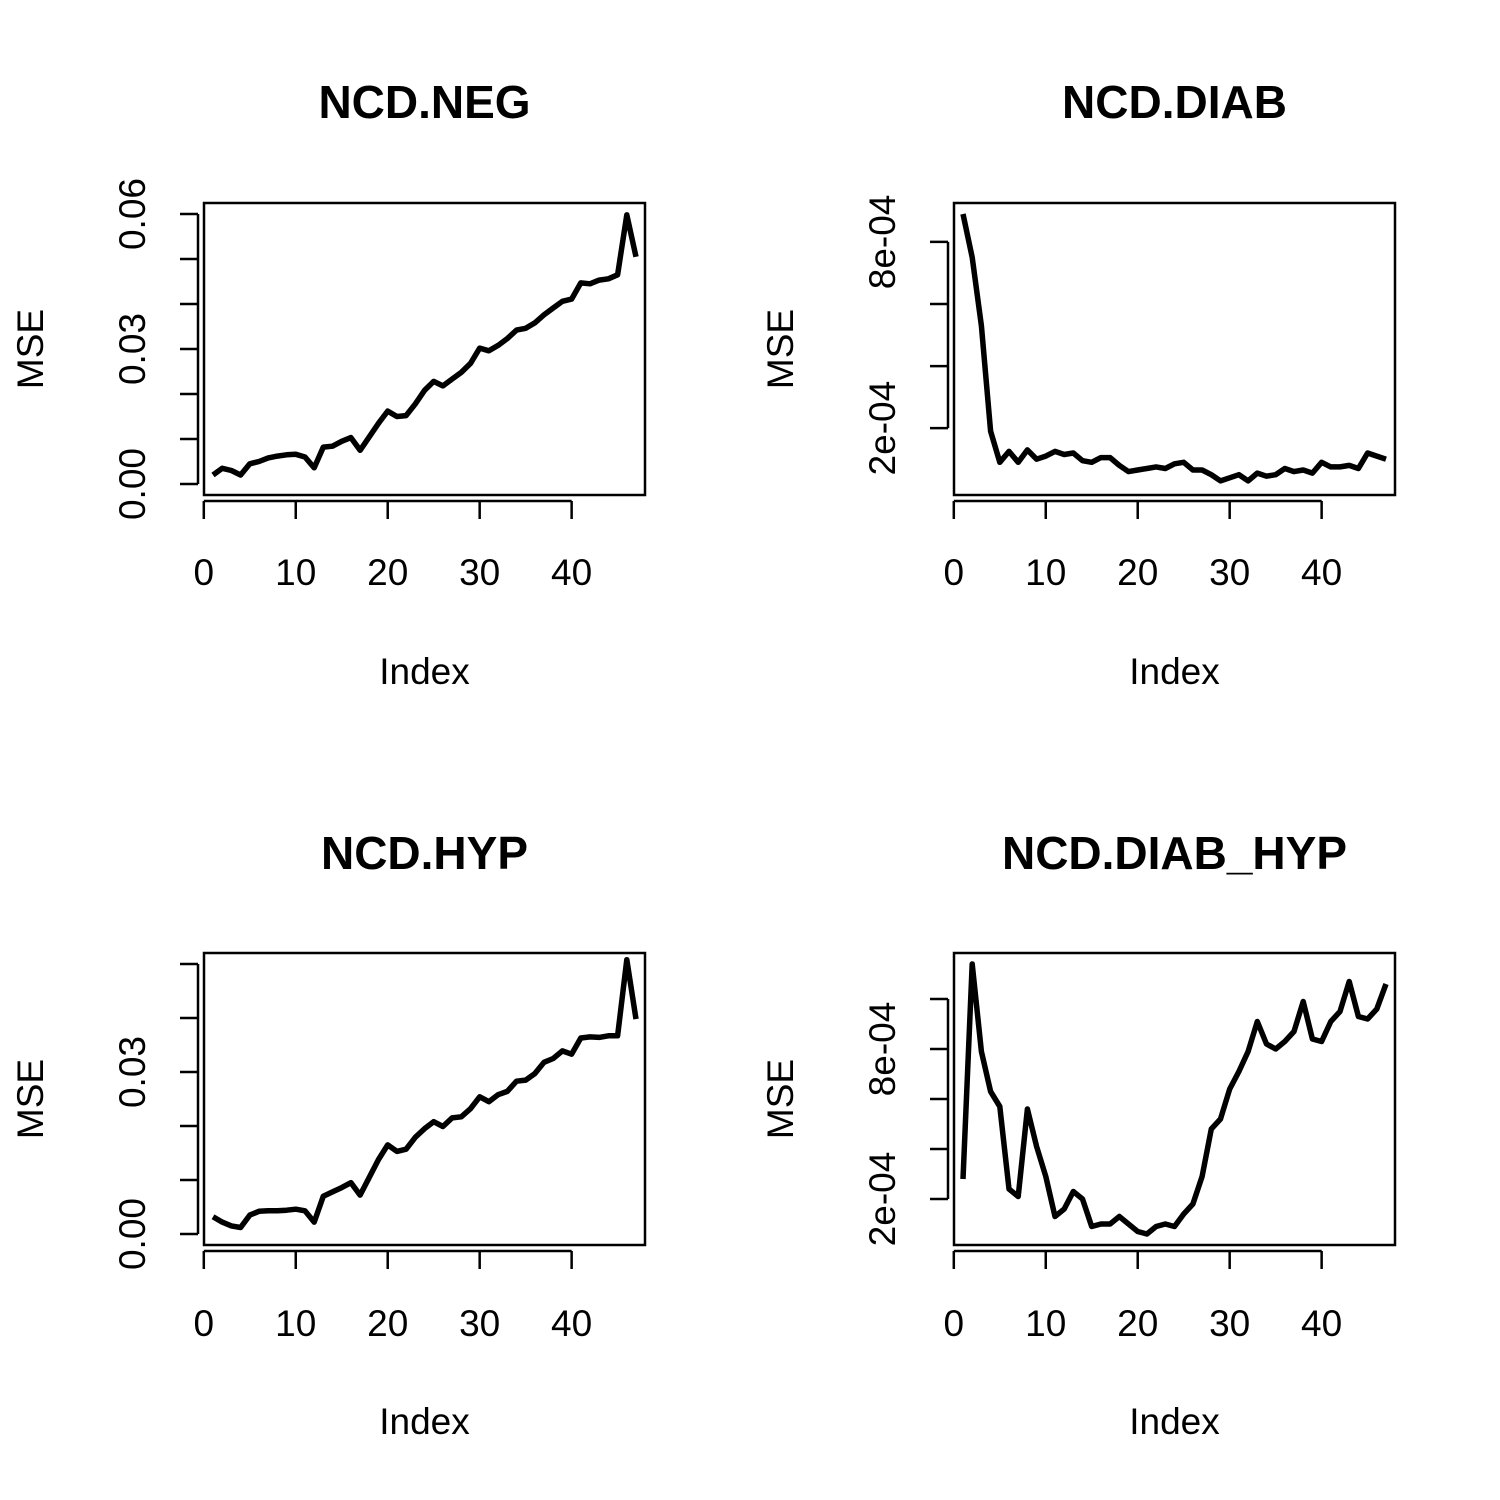 The width and height of the screenshot is (1500, 1500). I want to click on chart-title: NCD.HYP, so click(424, 853).